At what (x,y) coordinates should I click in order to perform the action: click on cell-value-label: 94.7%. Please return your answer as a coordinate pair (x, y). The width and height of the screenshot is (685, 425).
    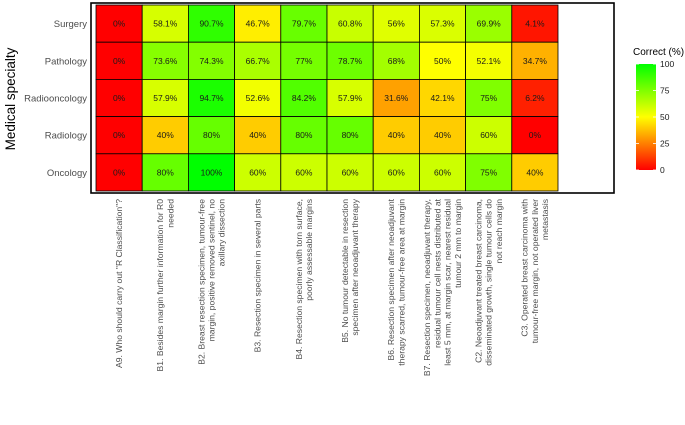
    Looking at the image, I should click on (211, 98).